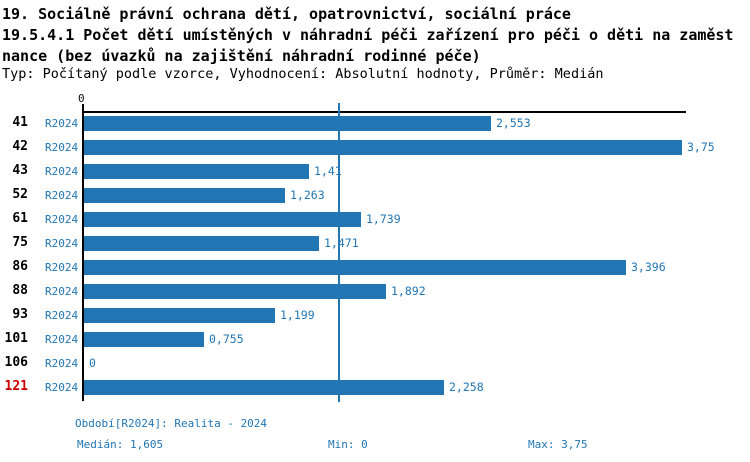  I want to click on chart-row: 121 R2024 2,258, so click(375, 388).